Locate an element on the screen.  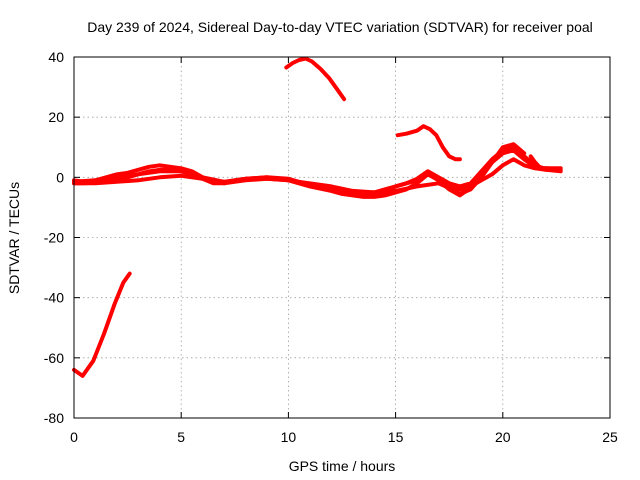
x-tick-label: 15 is located at coordinates (396, 437).